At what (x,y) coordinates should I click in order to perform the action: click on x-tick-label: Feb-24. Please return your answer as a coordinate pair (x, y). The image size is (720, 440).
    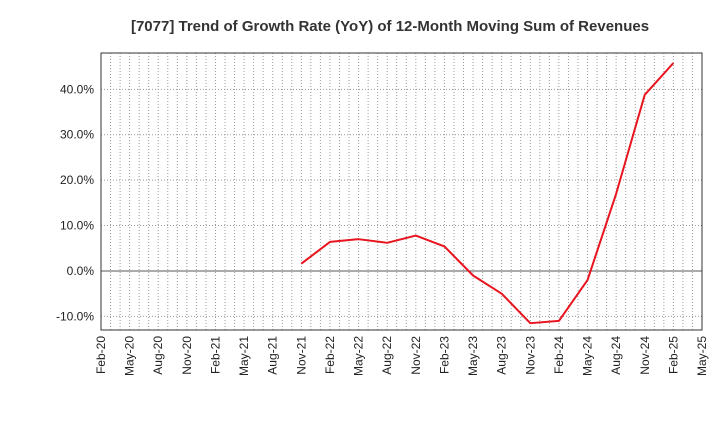
    Looking at the image, I should click on (559, 355).